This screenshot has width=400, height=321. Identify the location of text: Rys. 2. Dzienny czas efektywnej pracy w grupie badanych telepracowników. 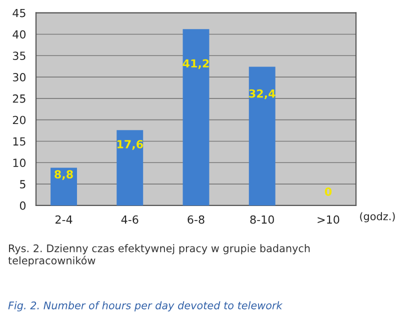
(159, 255).